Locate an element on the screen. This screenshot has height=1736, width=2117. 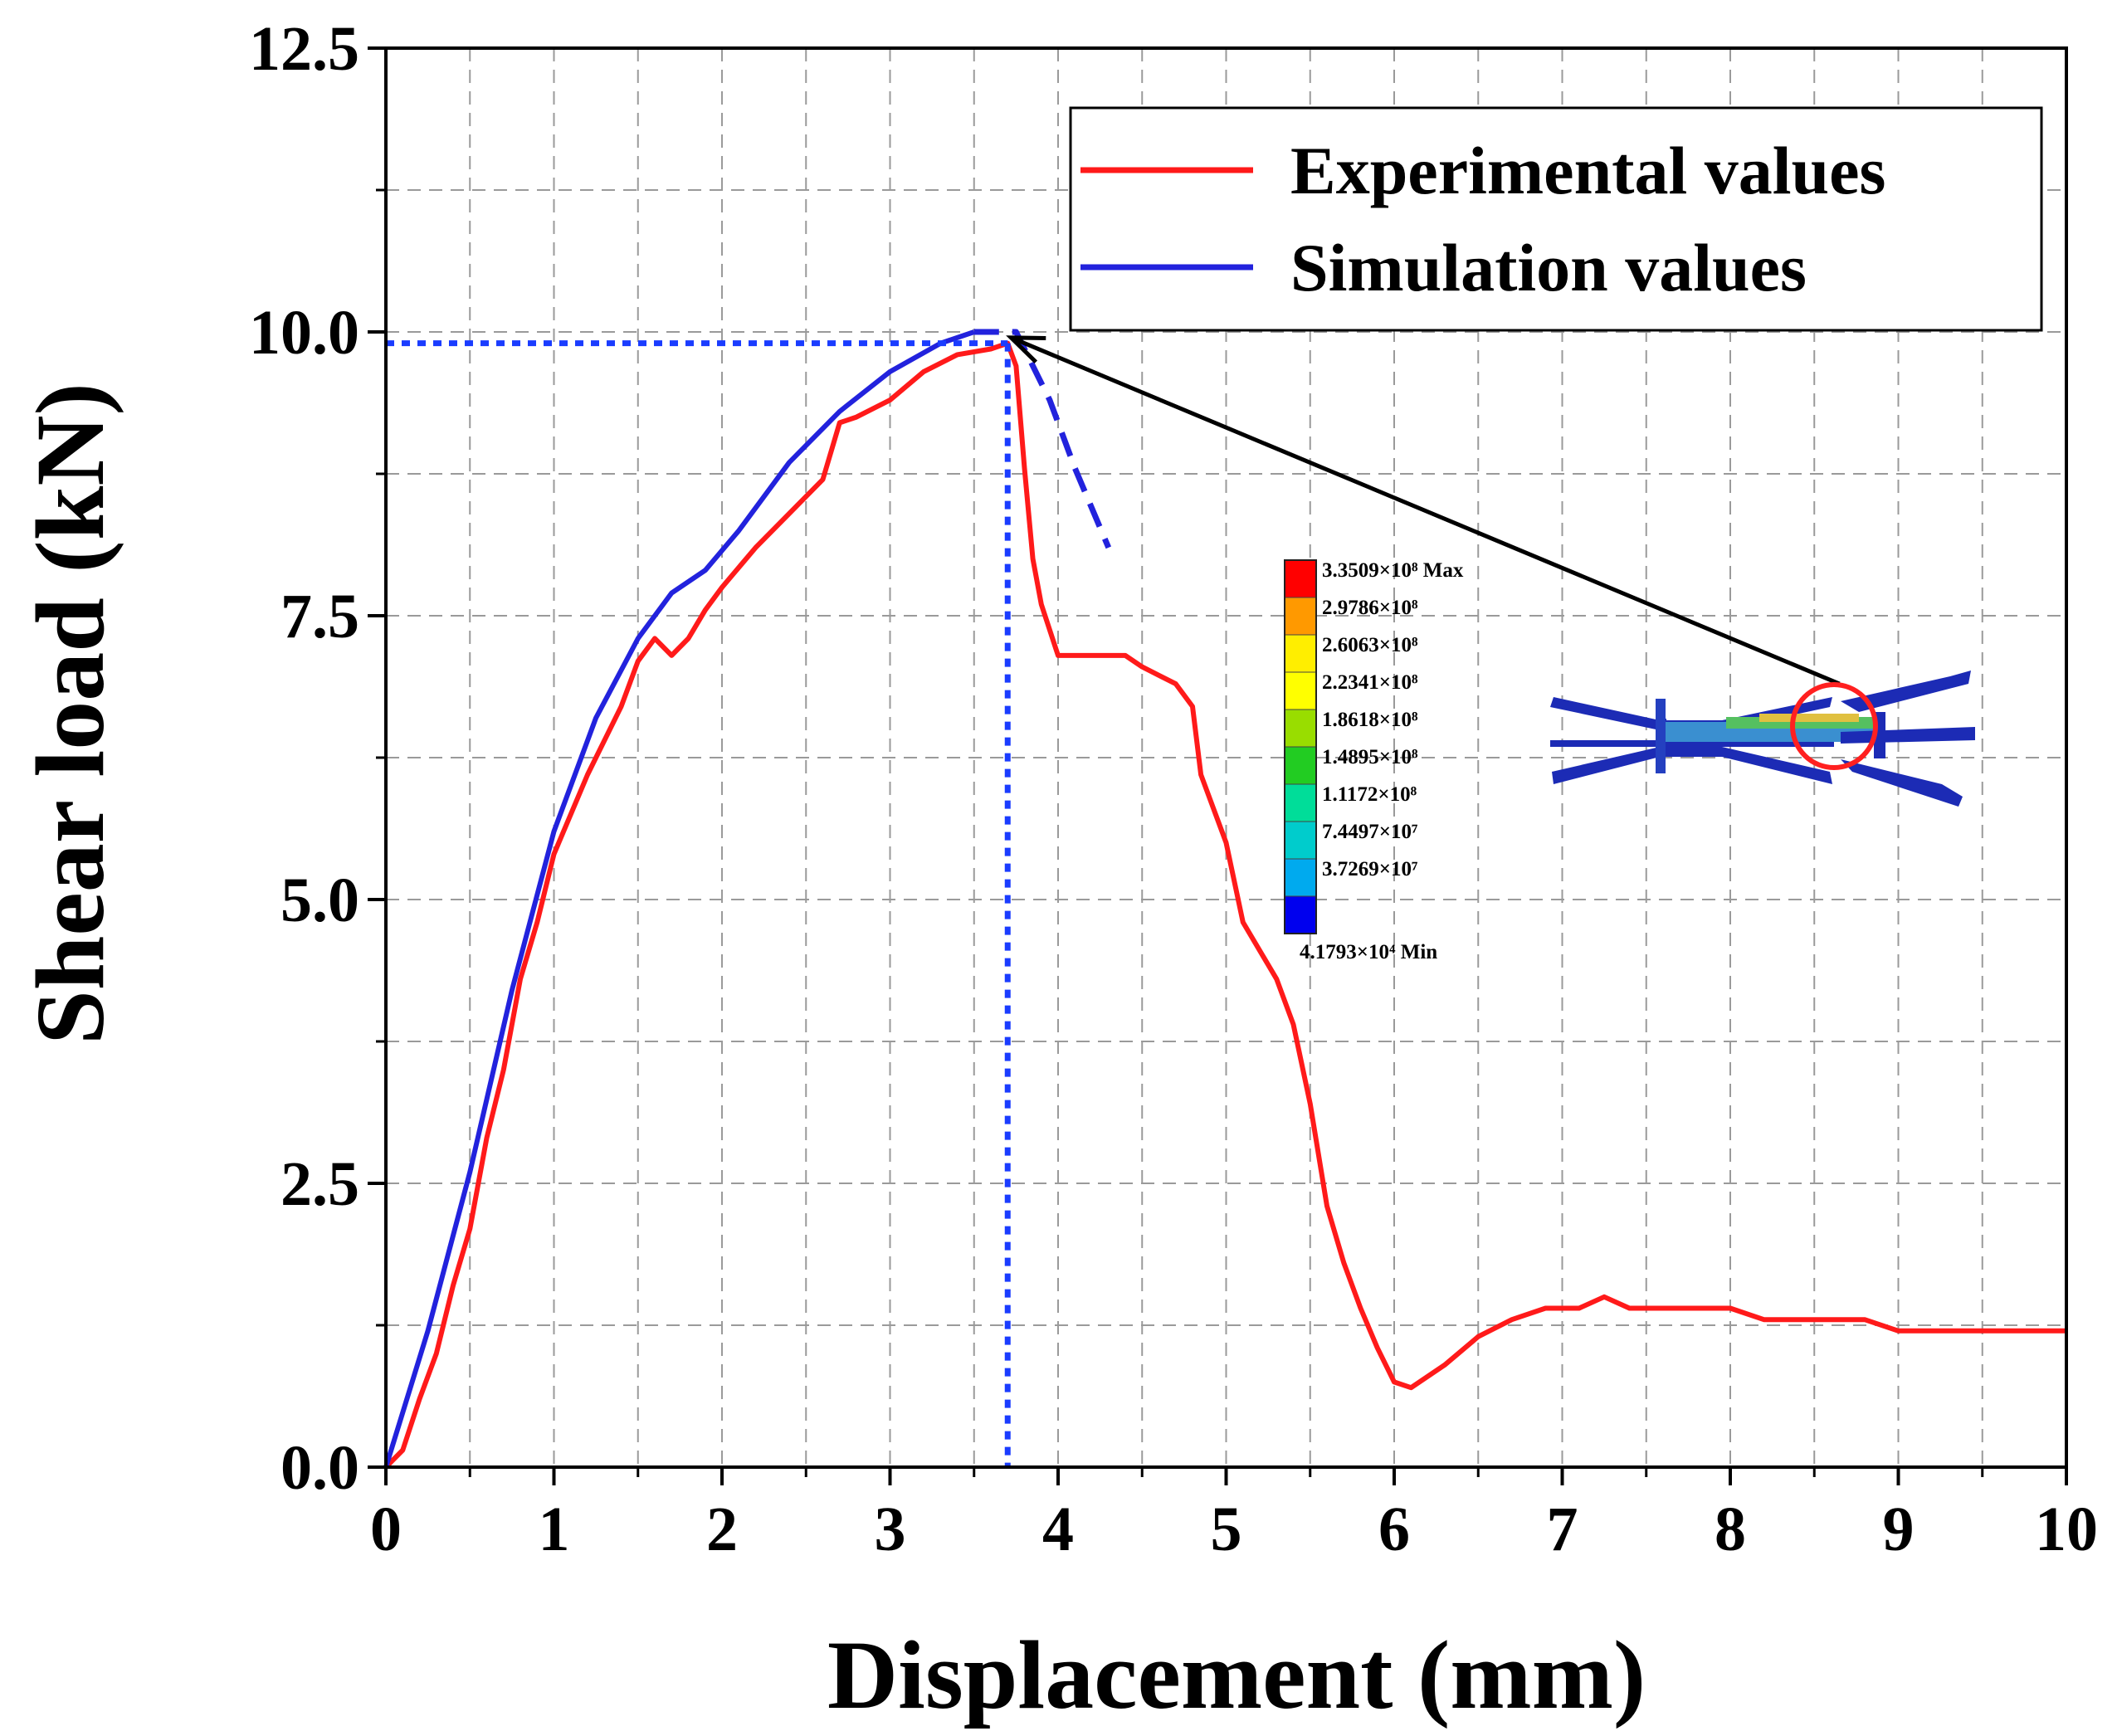
x-tick-label: 6 is located at coordinates (1394, 1529).